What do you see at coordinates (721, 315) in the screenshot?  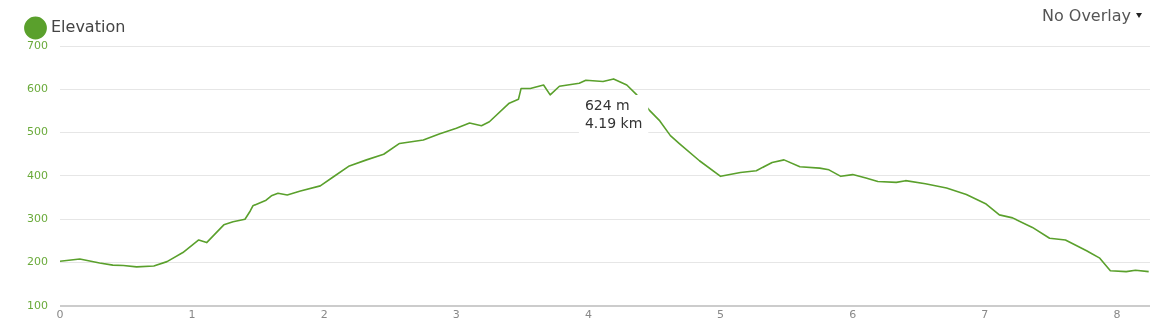 I see `x-tick-label: 5` at bounding box center [721, 315].